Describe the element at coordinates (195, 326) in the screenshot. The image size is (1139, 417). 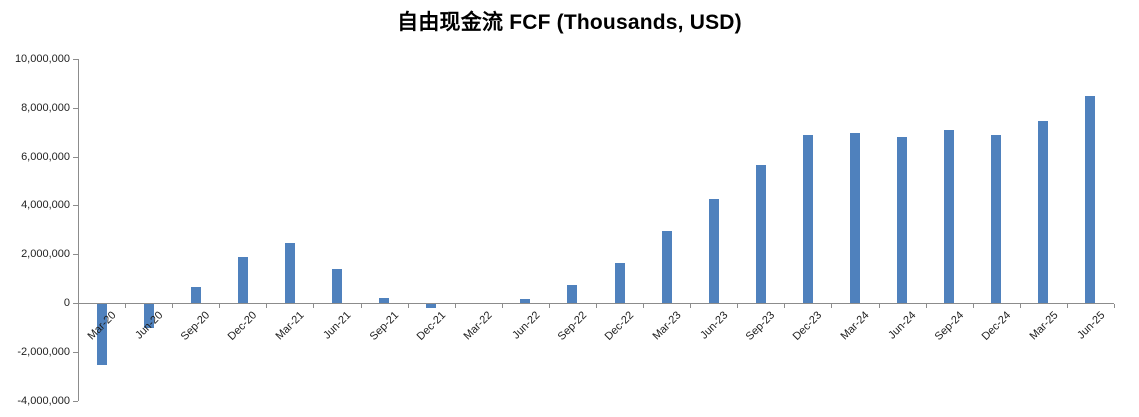
I see `x-tick-label: Sep-20` at that location.